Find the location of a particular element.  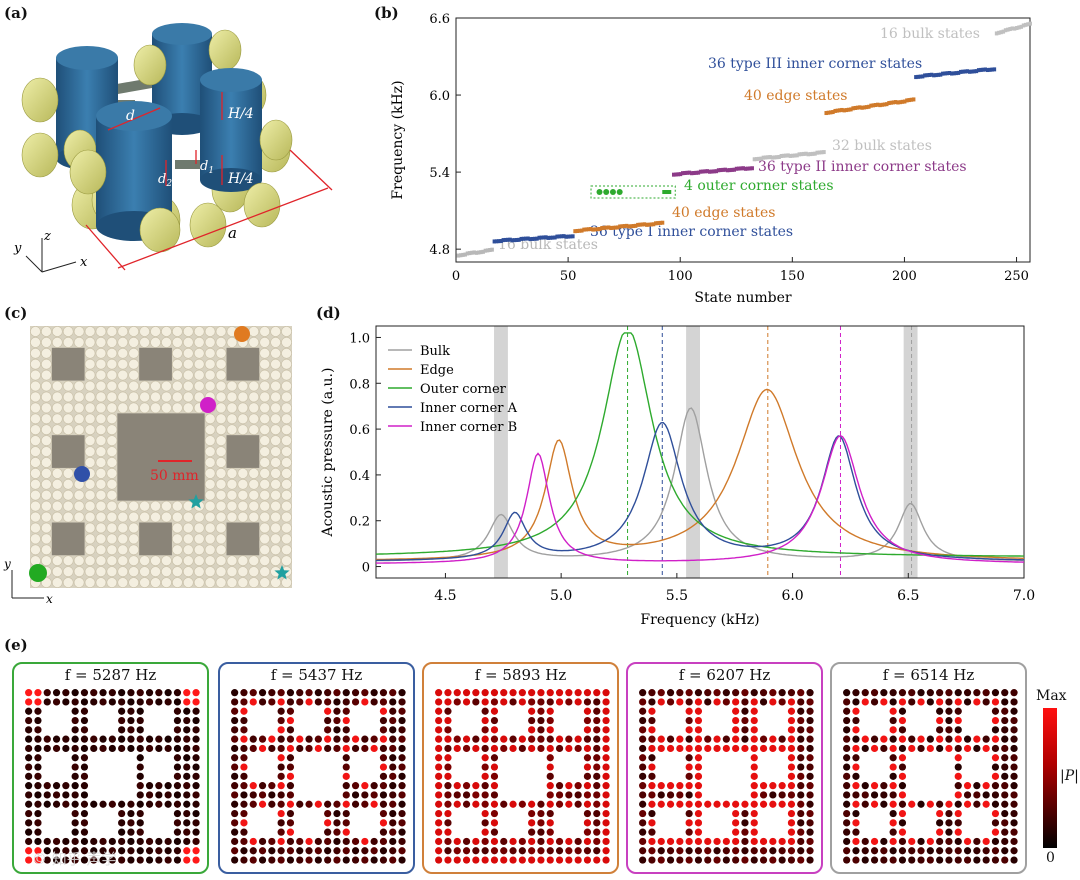

field-map-title: f = 5437 Hz is located at coordinates (316, 675).